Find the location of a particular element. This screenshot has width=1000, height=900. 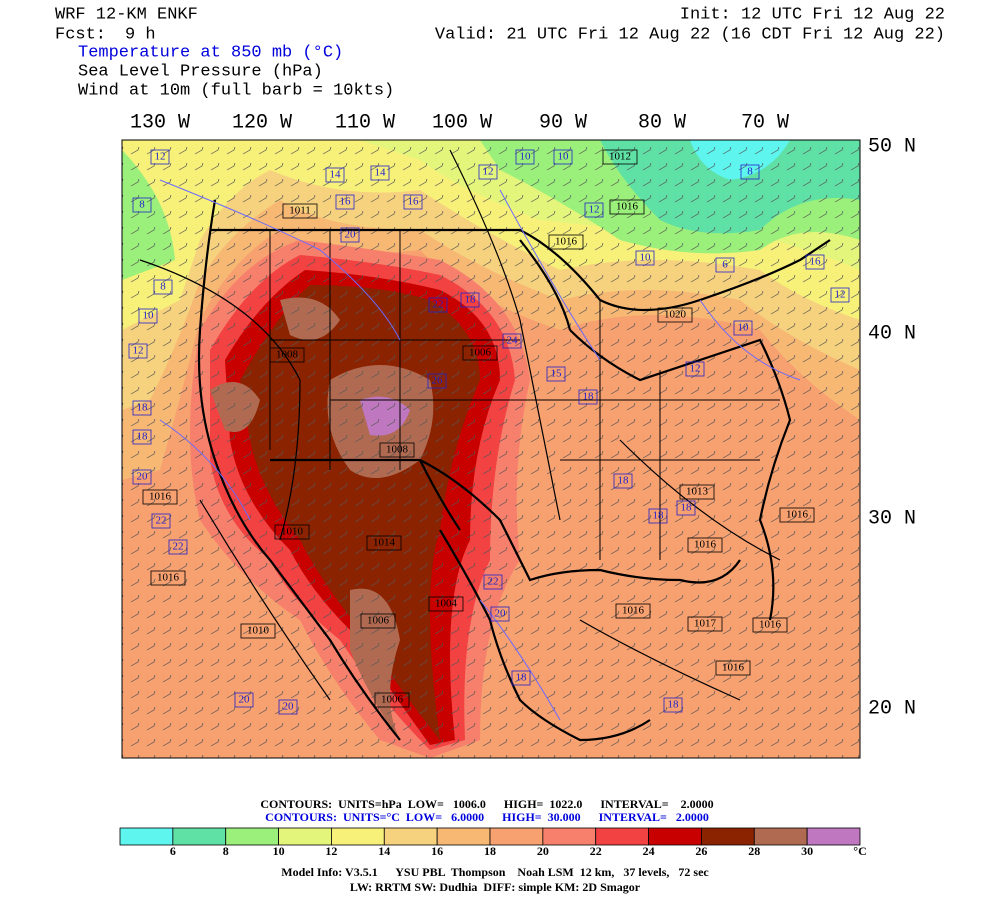

latitude-label: 20 N is located at coordinates (892, 708).